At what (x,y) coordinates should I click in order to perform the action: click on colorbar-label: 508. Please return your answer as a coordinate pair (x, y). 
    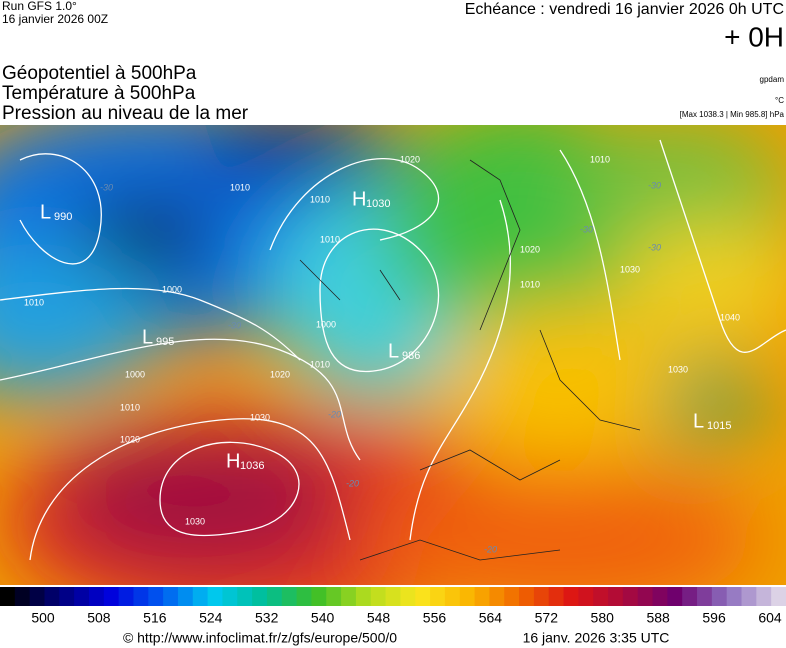
    Looking at the image, I should click on (99, 618).